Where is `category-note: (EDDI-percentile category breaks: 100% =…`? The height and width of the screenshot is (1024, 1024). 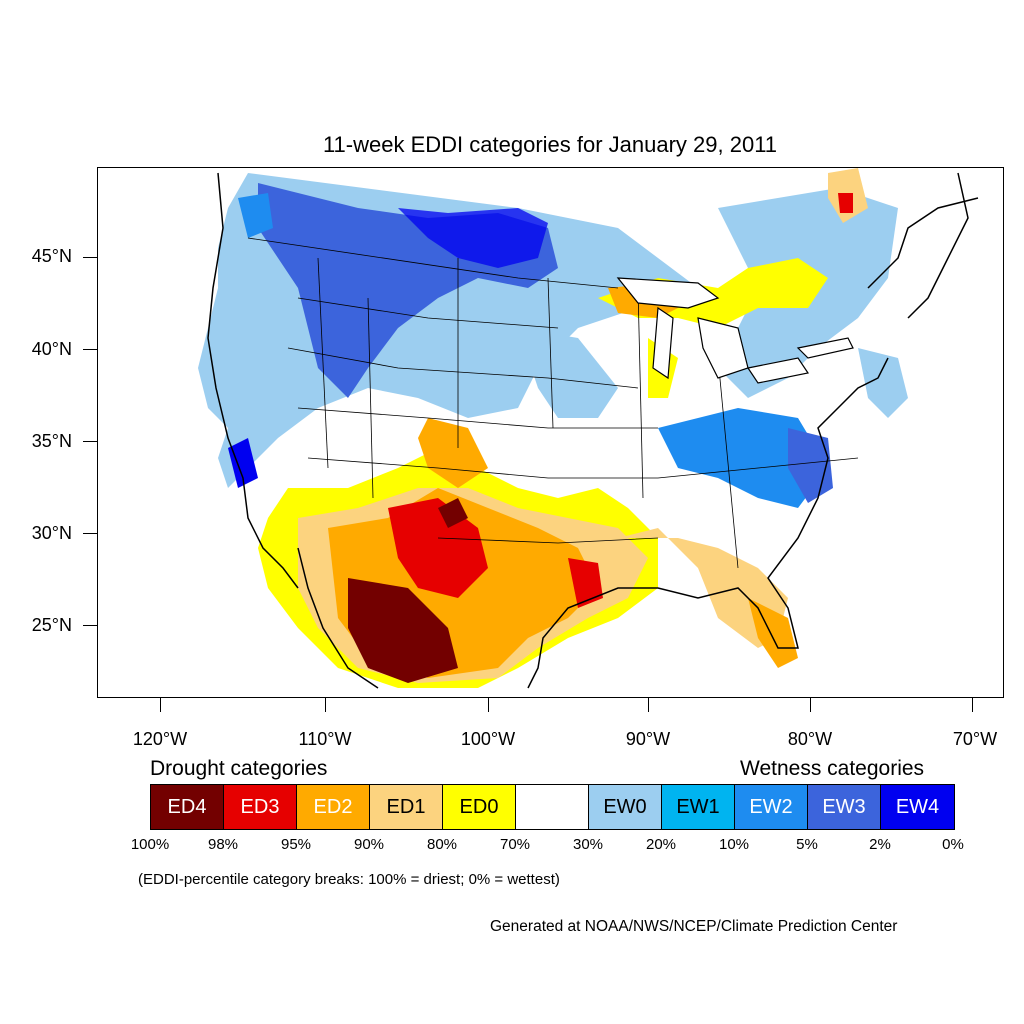
category-note: (EDDI-percentile category breaks: 100% =… is located at coordinates (349, 879).